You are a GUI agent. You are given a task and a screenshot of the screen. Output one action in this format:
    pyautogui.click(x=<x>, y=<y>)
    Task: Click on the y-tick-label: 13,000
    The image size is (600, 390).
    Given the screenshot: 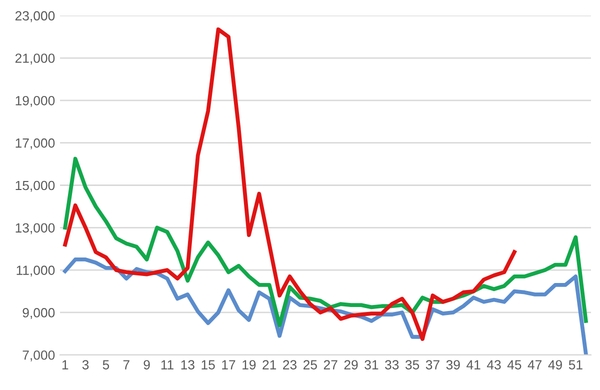 What is the action you would take?
    pyautogui.click(x=35, y=228)
    